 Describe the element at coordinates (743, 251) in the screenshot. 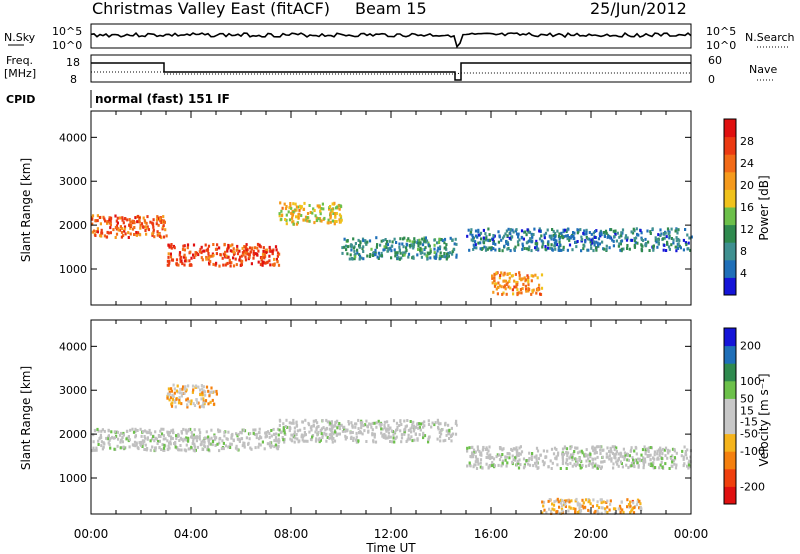

I see `colorbar-tick-label: 8` at that location.